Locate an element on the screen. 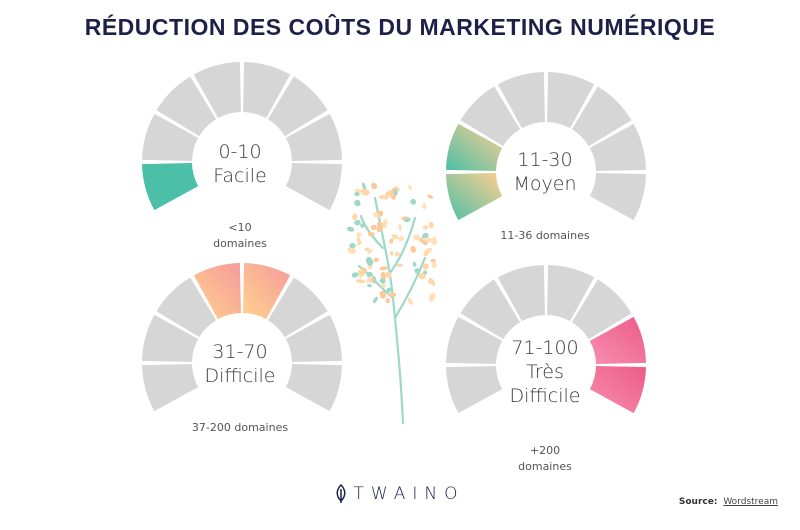 The height and width of the screenshot is (530, 800). source-credit: Source: Wordstream is located at coordinates (728, 502).